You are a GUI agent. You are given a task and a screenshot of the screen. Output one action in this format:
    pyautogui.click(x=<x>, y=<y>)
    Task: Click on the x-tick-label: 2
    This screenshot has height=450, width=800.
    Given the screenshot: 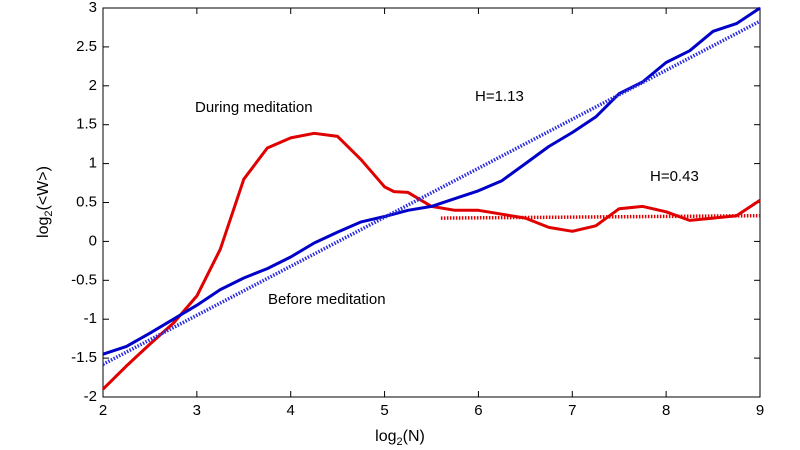 What is the action you would take?
    pyautogui.click(x=103, y=410)
    